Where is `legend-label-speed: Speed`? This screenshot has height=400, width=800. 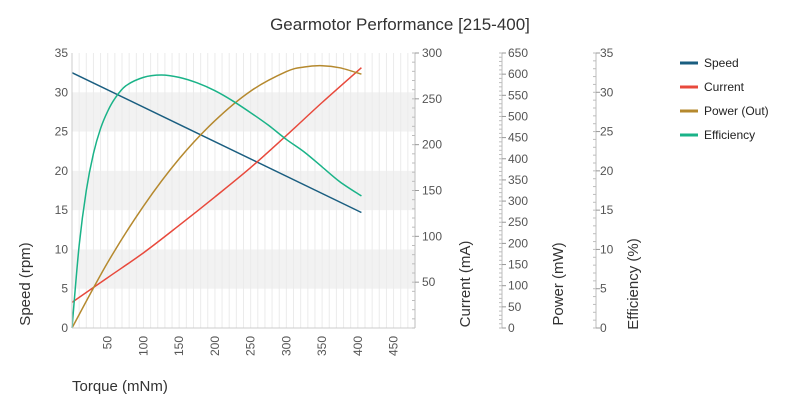
legend-label-speed: Speed is located at coordinates (721, 63).